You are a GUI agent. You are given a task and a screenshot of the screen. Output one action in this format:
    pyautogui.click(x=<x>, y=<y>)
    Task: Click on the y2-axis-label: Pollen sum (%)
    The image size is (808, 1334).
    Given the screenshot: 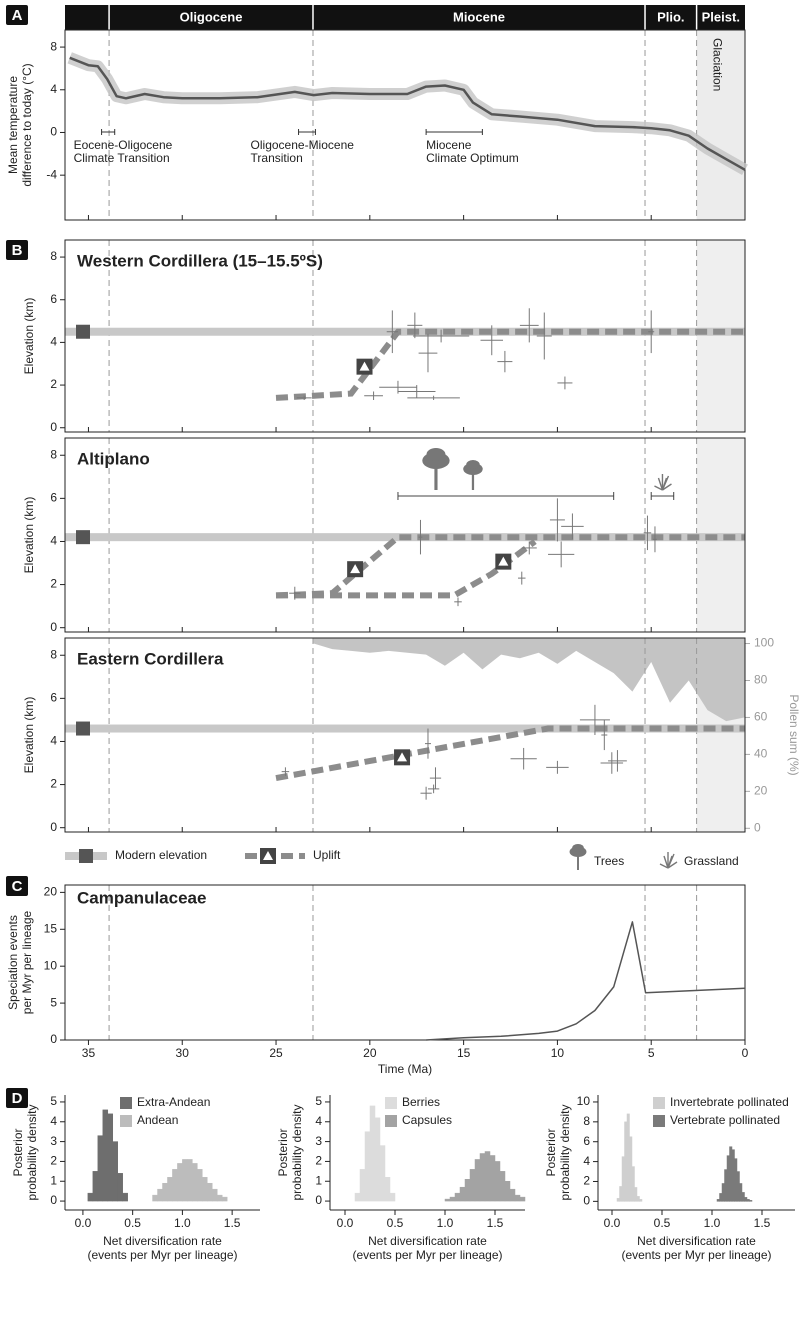 What is the action you would take?
    pyautogui.click(x=794, y=734)
    